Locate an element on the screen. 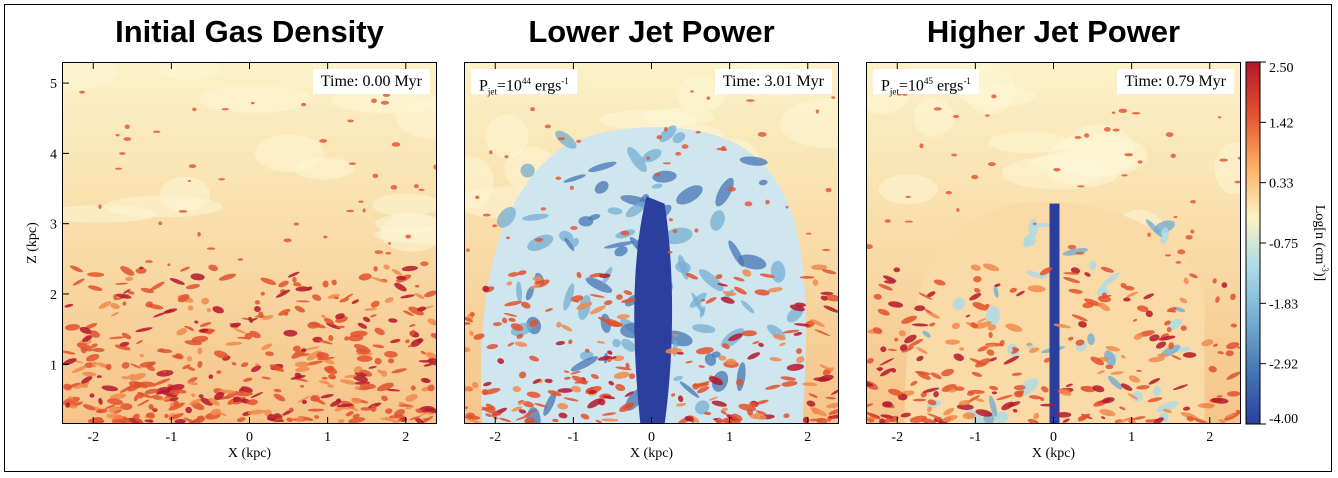 Image resolution: width=1338 pixels, height=478 pixels. y-tick-label: 1 is located at coordinates (53, 365).